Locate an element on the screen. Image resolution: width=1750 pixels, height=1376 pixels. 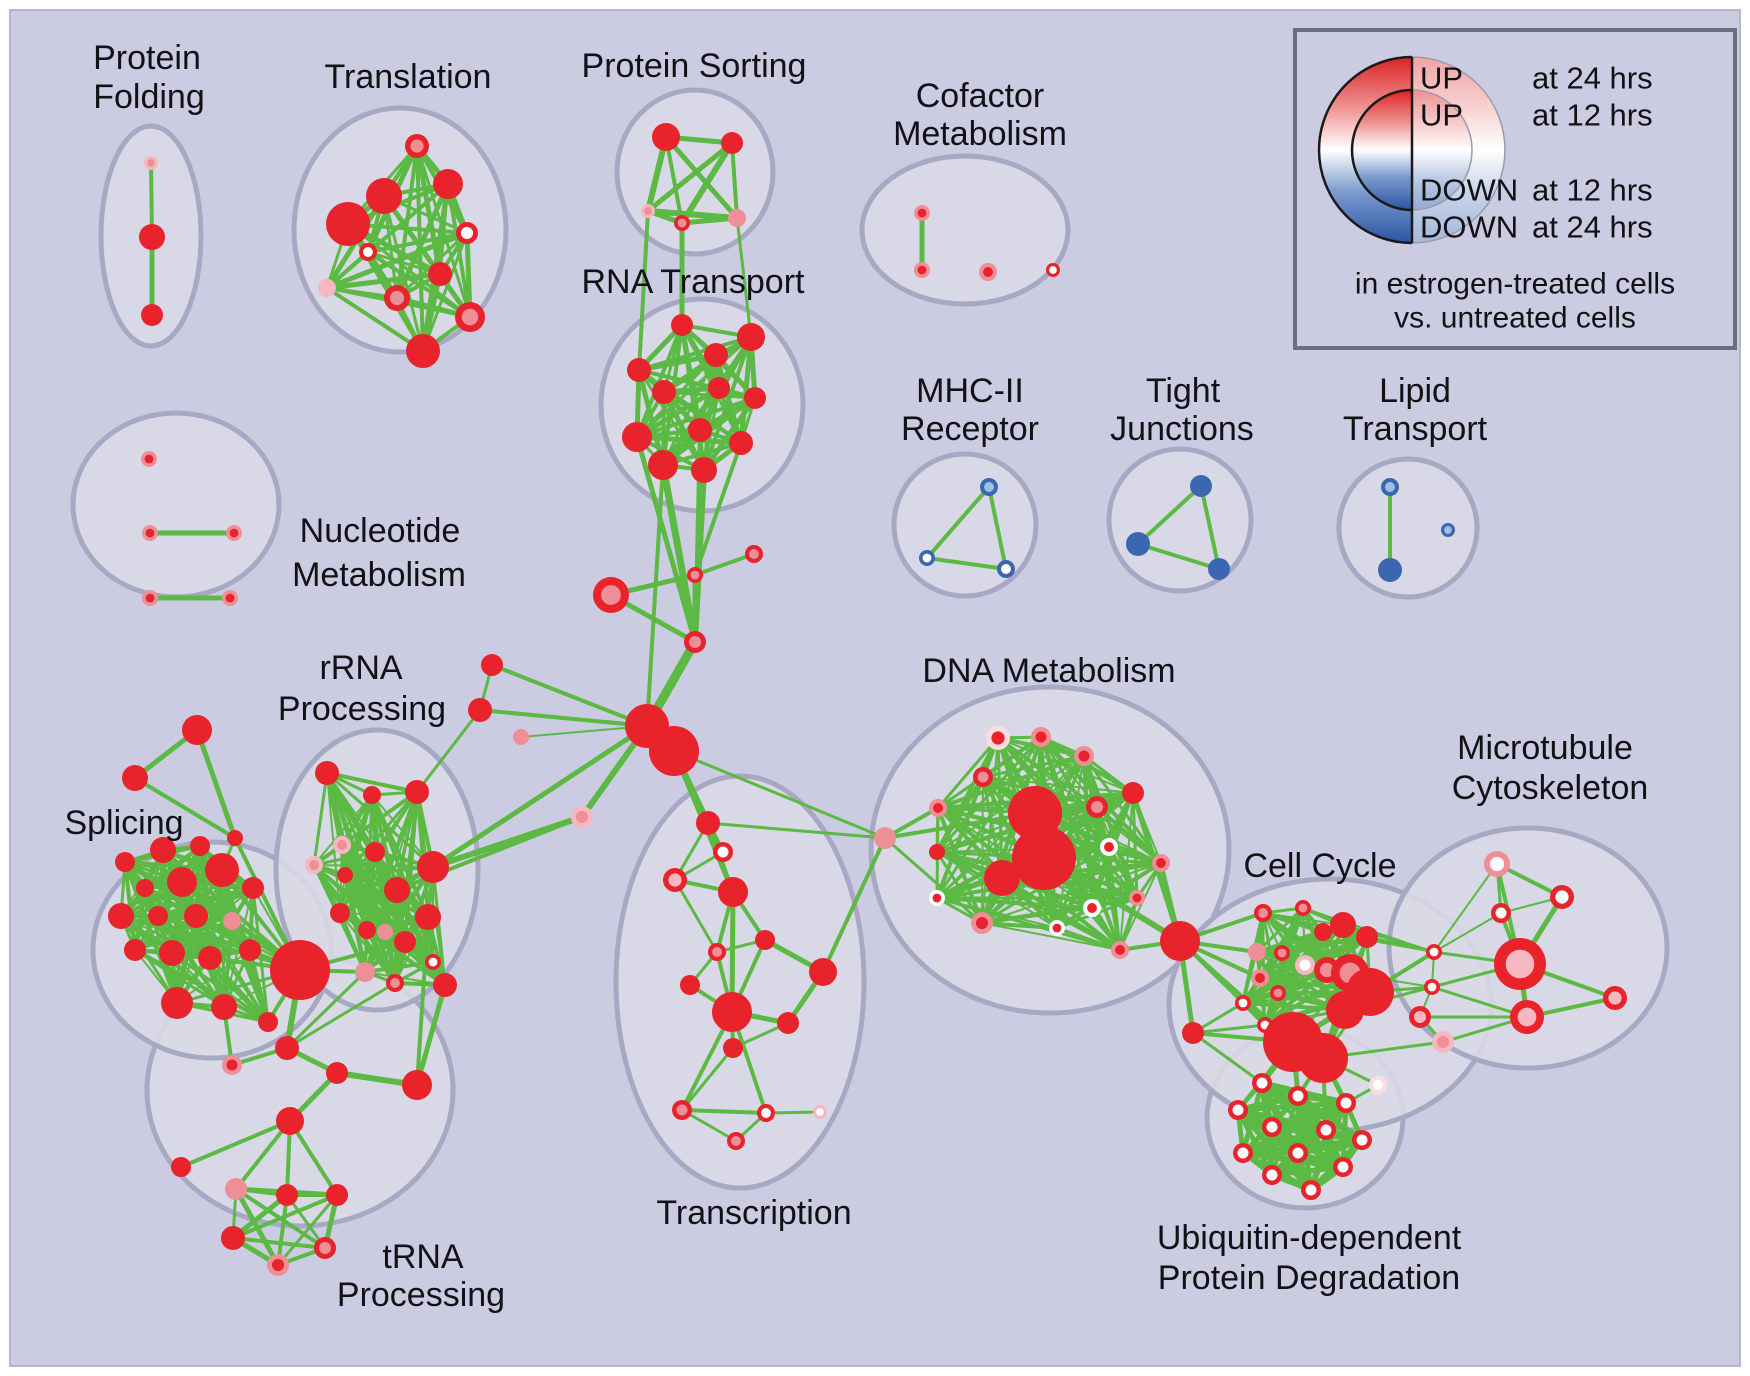
node-tx11-outer is located at coordinates (733, 1048).